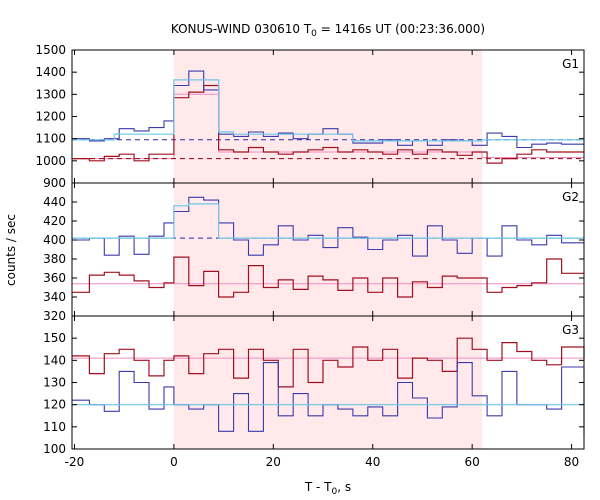 Image resolution: width=600 pixels, height=500 pixels. I want to click on y-tick-label: 440, so click(54, 202).